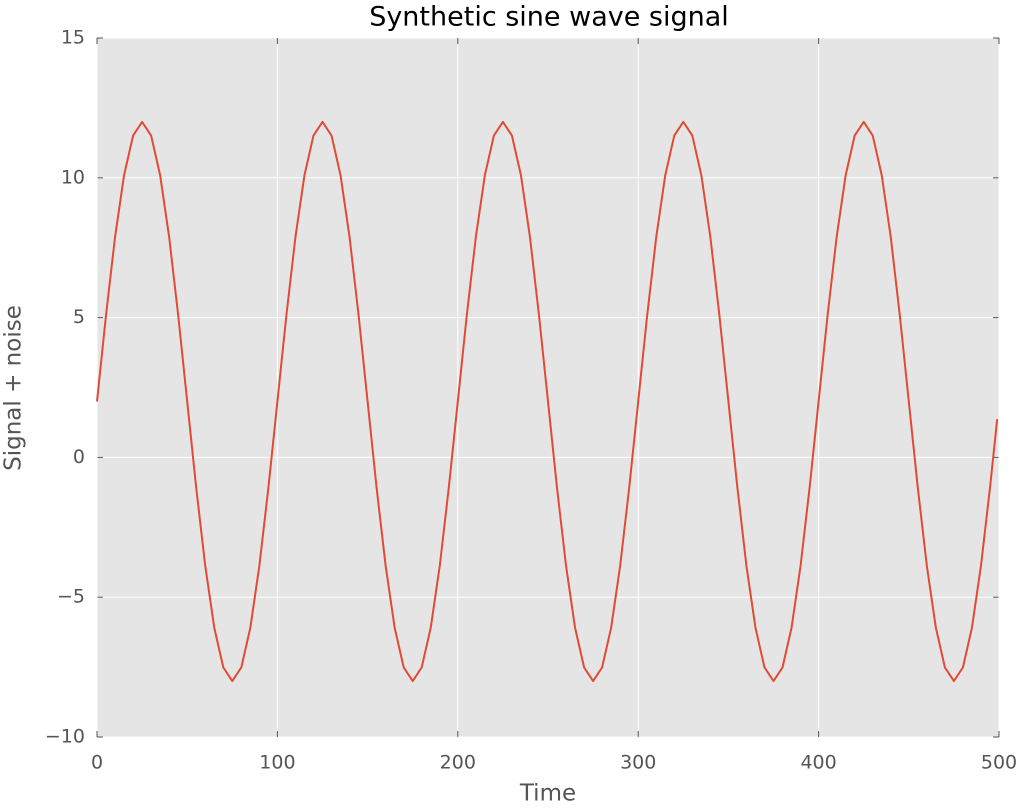 The image size is (1020, 808). What do you see at coordinates (638, 763) in the screenshot?
I see `x-tick-label: 300` at bounding box center [638, 763].